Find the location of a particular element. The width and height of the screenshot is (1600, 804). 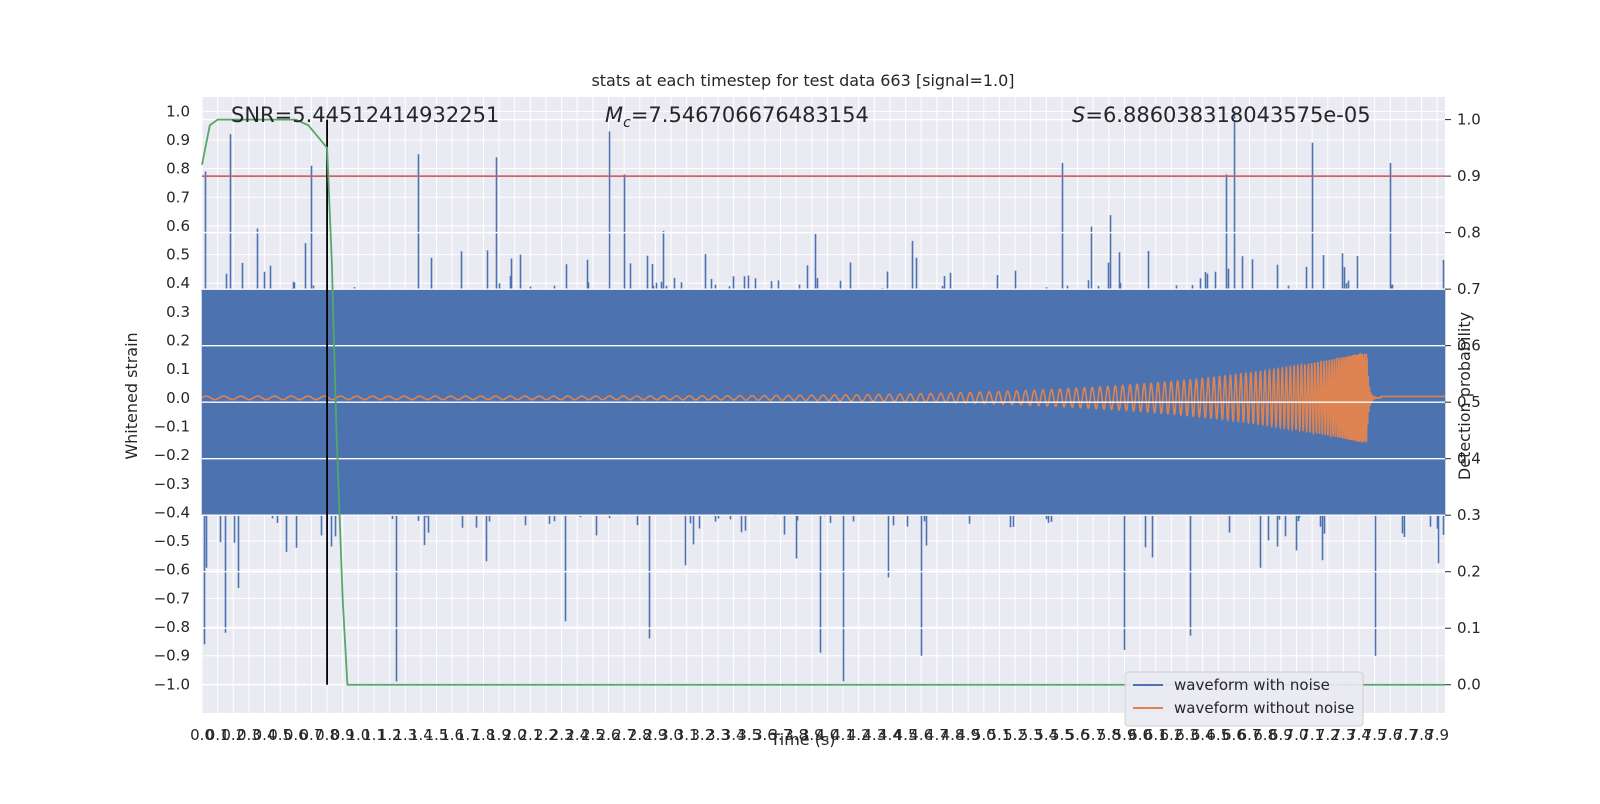

x-tick-label: 0.3 is located at coordinates (249, 735).